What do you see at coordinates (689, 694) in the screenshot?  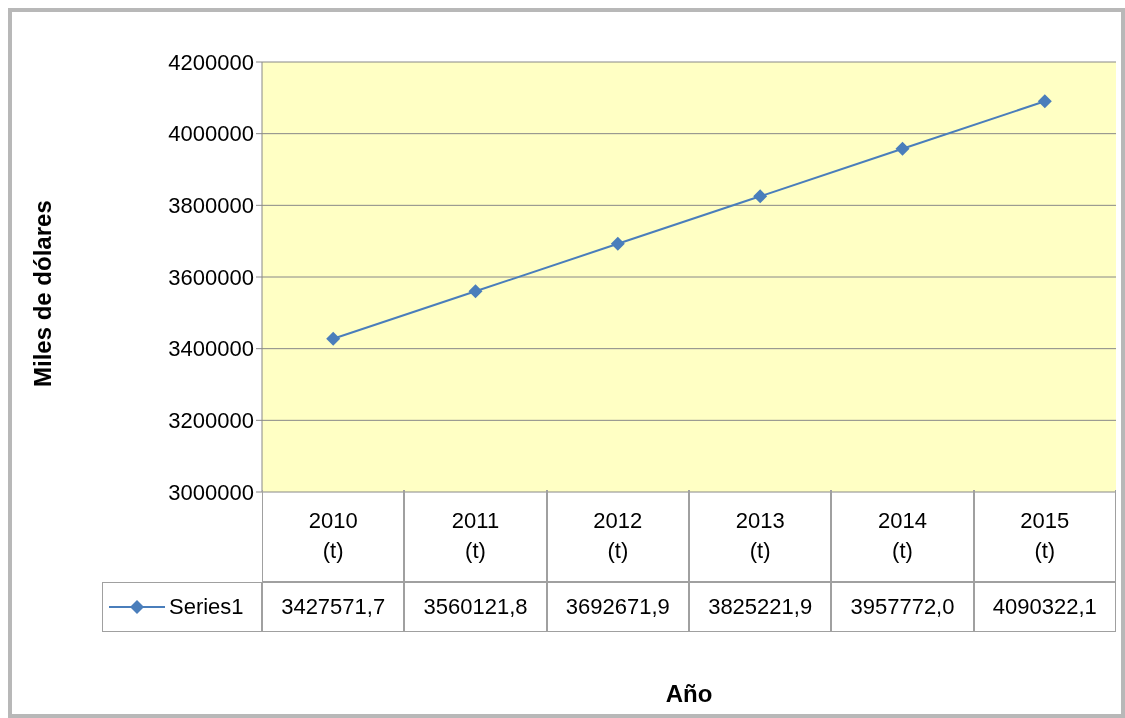 I see `x-axis-title: Año` at bounding box center [689, 694].